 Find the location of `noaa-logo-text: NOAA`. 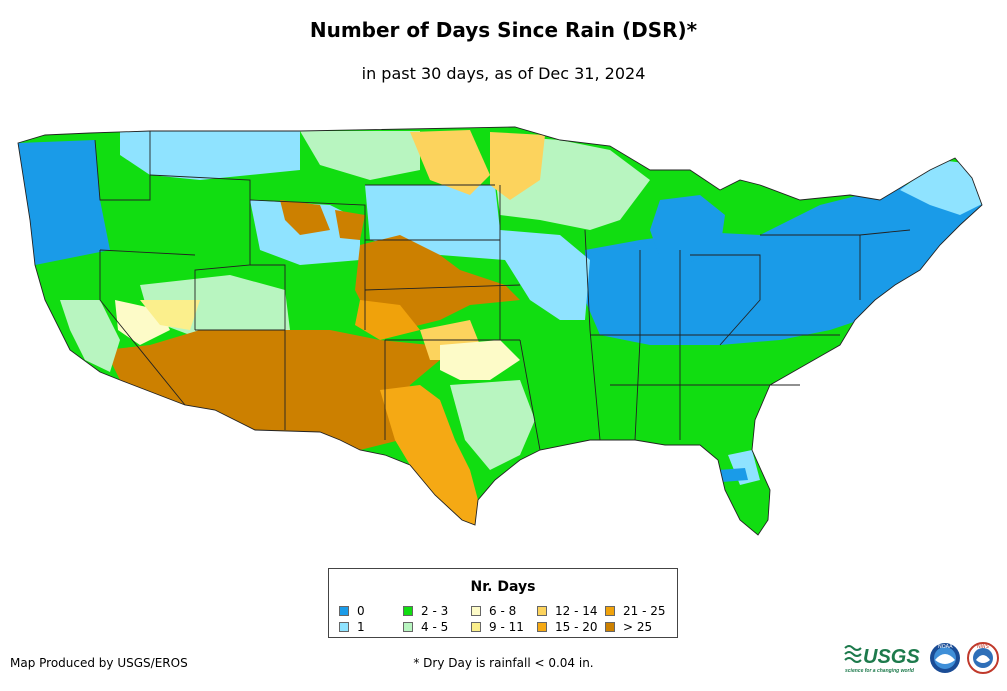

noaa-logo-text: NOAA is located at coordinates (945, 647).